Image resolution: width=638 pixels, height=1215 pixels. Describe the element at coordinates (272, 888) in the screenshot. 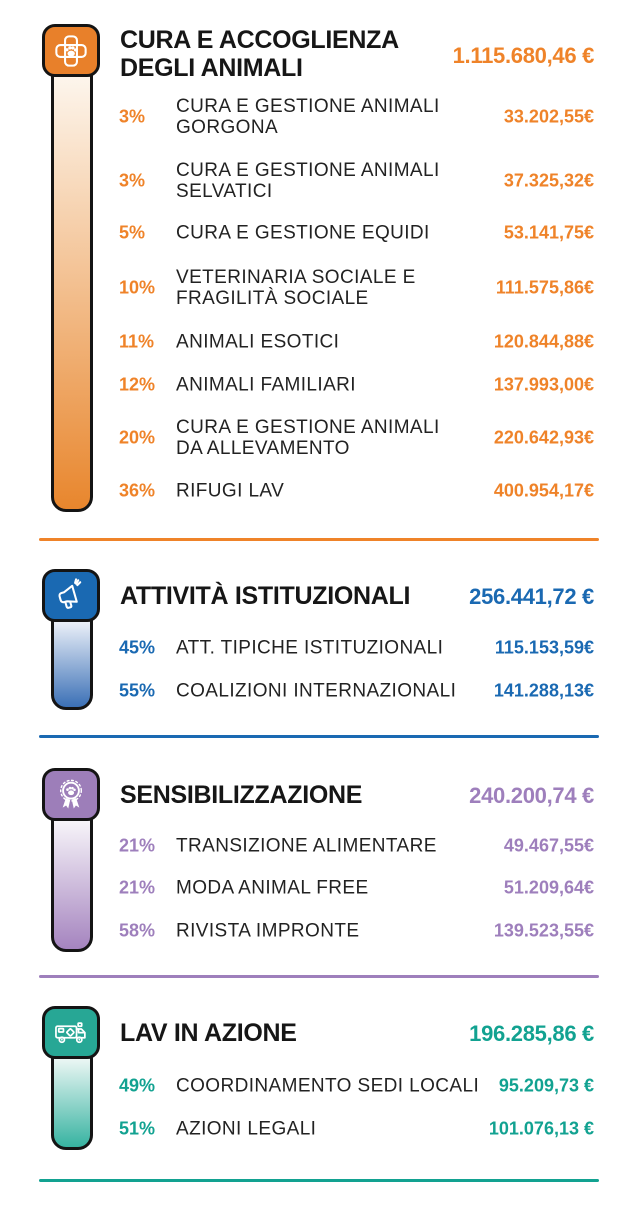

I see `row-label: MODA ANIMAL FREE` at that location.